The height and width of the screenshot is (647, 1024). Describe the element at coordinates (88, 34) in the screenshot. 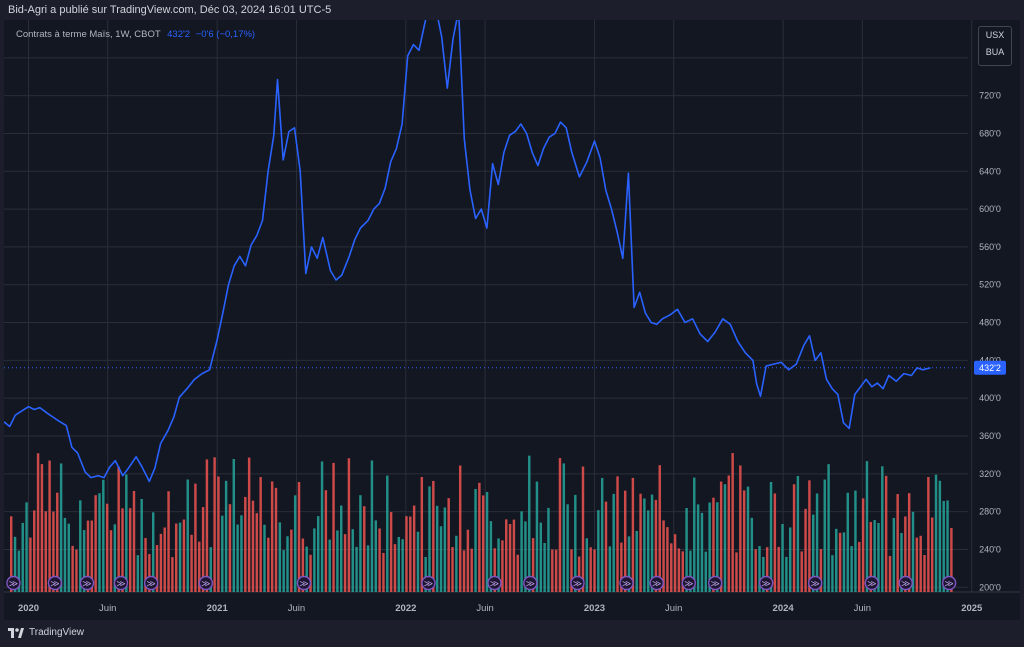

I see `symbol-name: Contrats à terme Maïs, 1W, CBOT` at that location.